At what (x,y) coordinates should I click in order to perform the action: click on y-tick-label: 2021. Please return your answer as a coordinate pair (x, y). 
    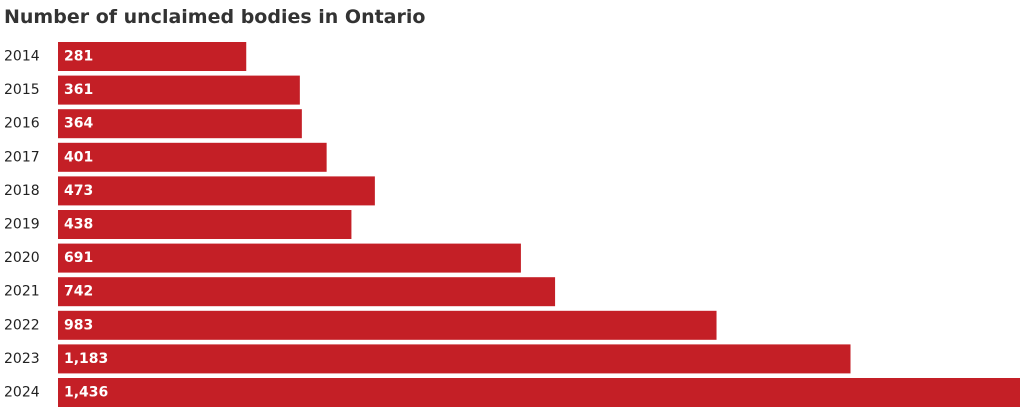
    Looking at the image, I should click on (22, 292).